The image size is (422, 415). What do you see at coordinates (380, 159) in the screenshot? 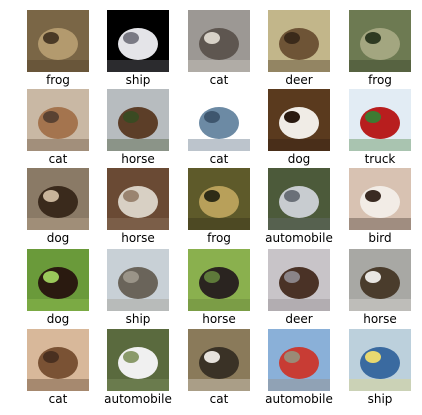
I see `image-label: truck` at bounding box center [380, 159].